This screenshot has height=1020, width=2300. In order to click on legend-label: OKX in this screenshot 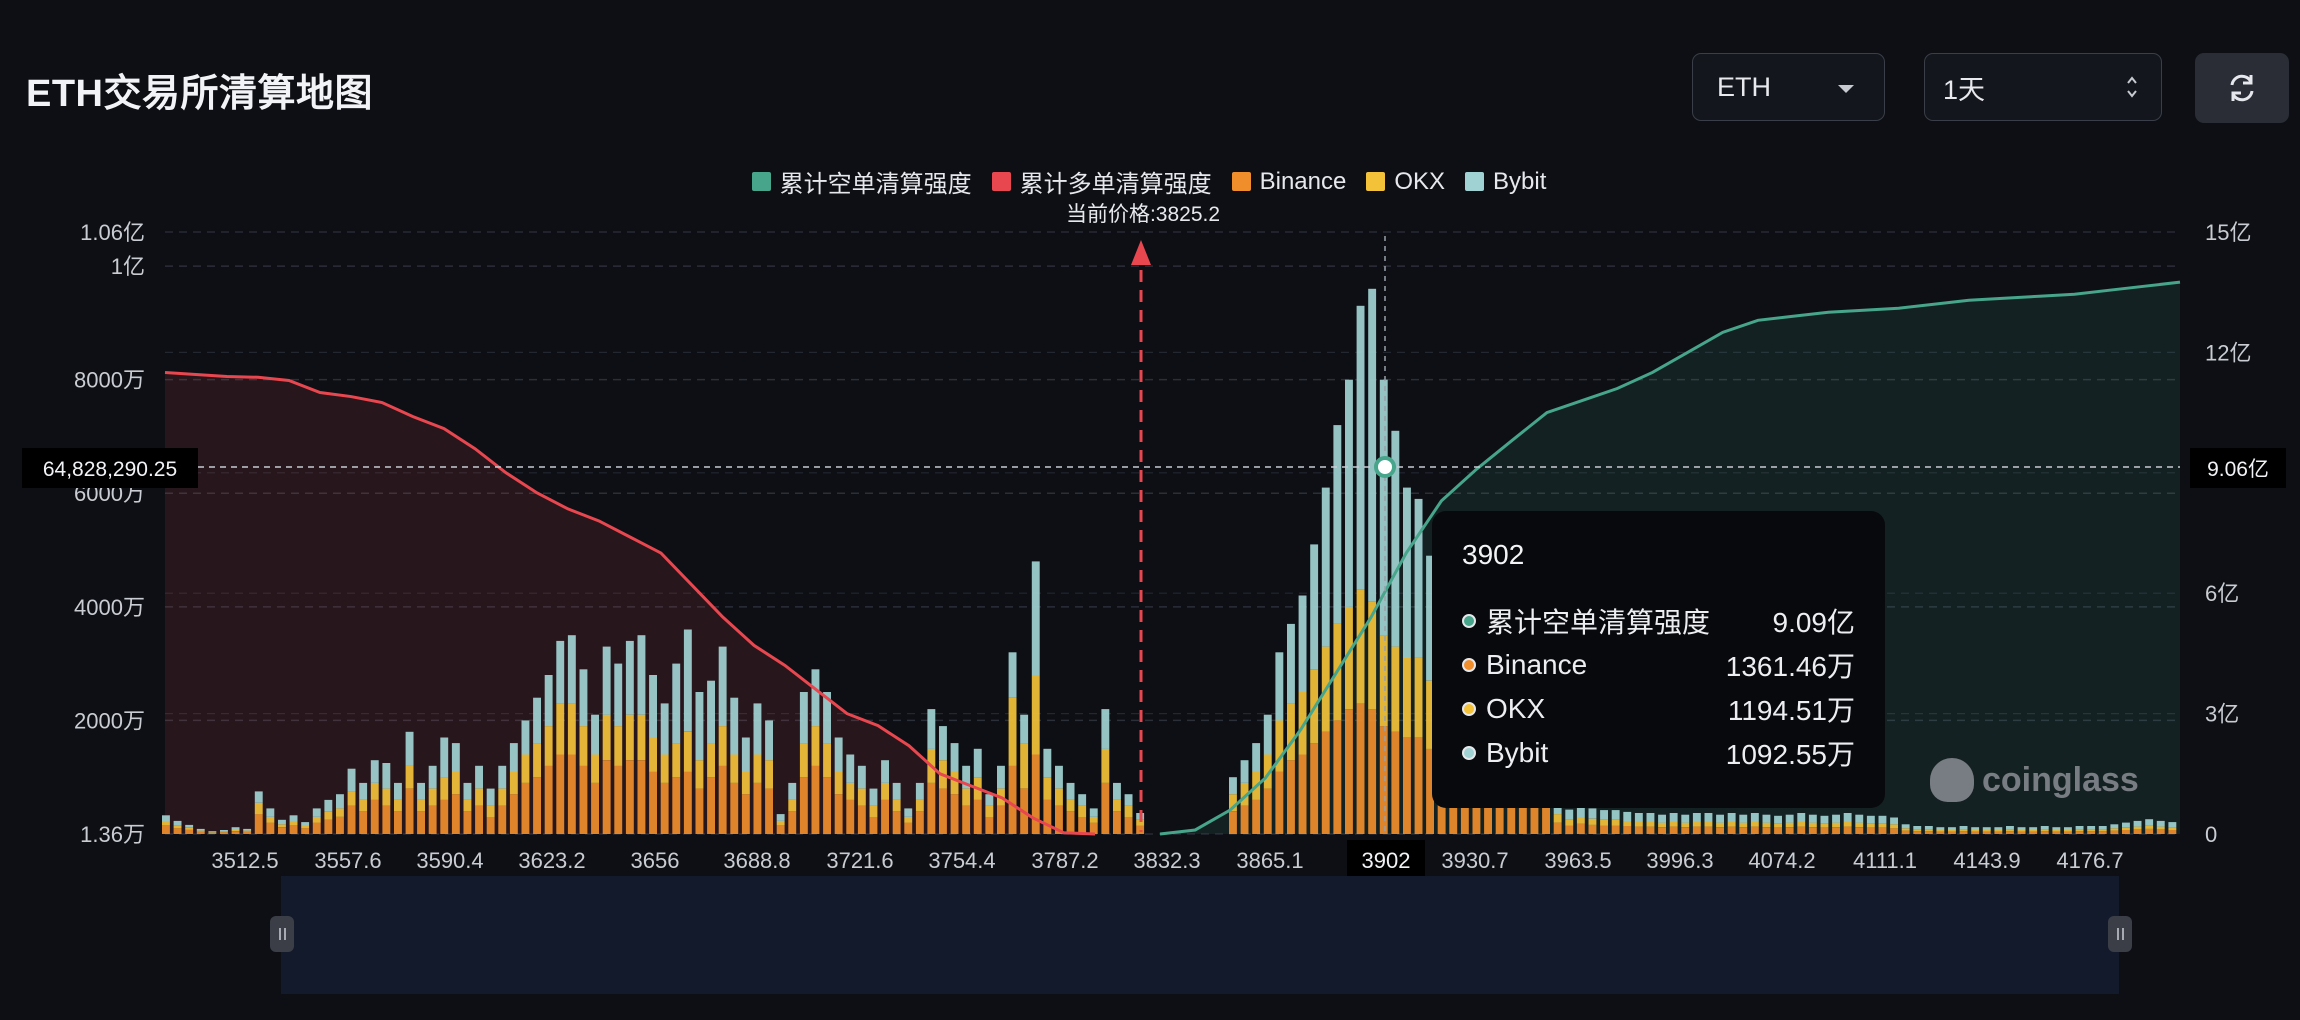, I will do `click(1420, 181)`.